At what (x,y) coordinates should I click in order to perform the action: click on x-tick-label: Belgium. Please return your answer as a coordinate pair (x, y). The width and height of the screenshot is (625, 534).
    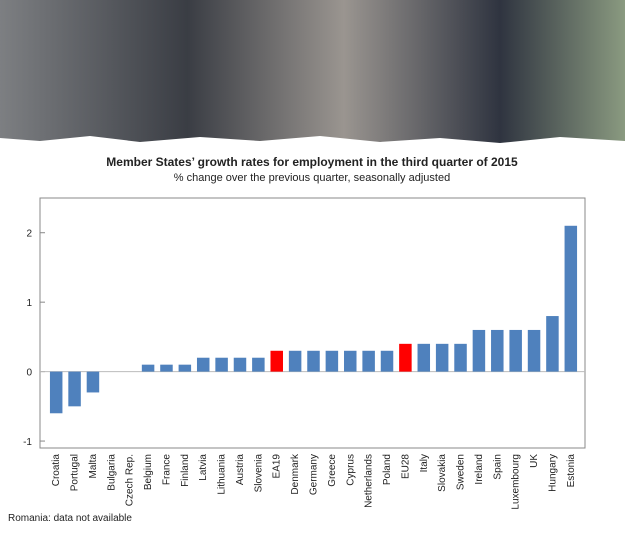
    Looking at the image, I should click on (148, 472).